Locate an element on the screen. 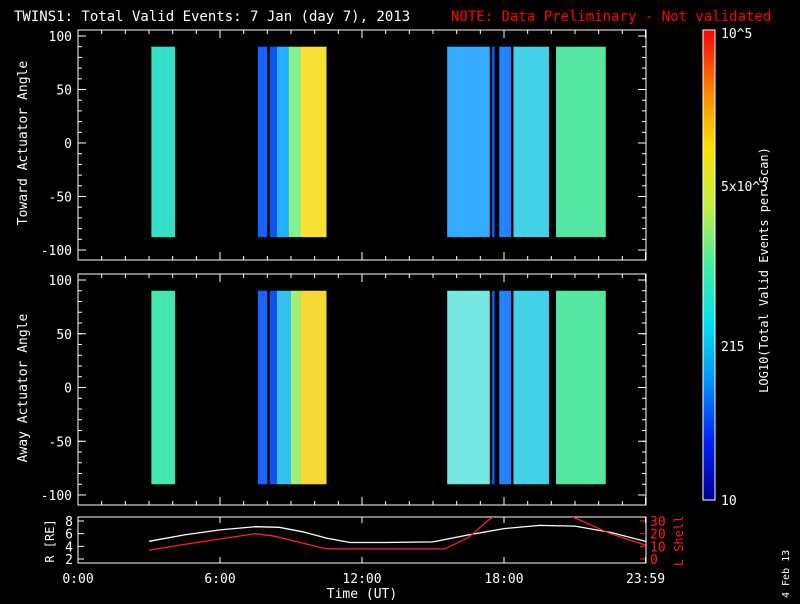  orbit-series is located at coordinates (397, 534).